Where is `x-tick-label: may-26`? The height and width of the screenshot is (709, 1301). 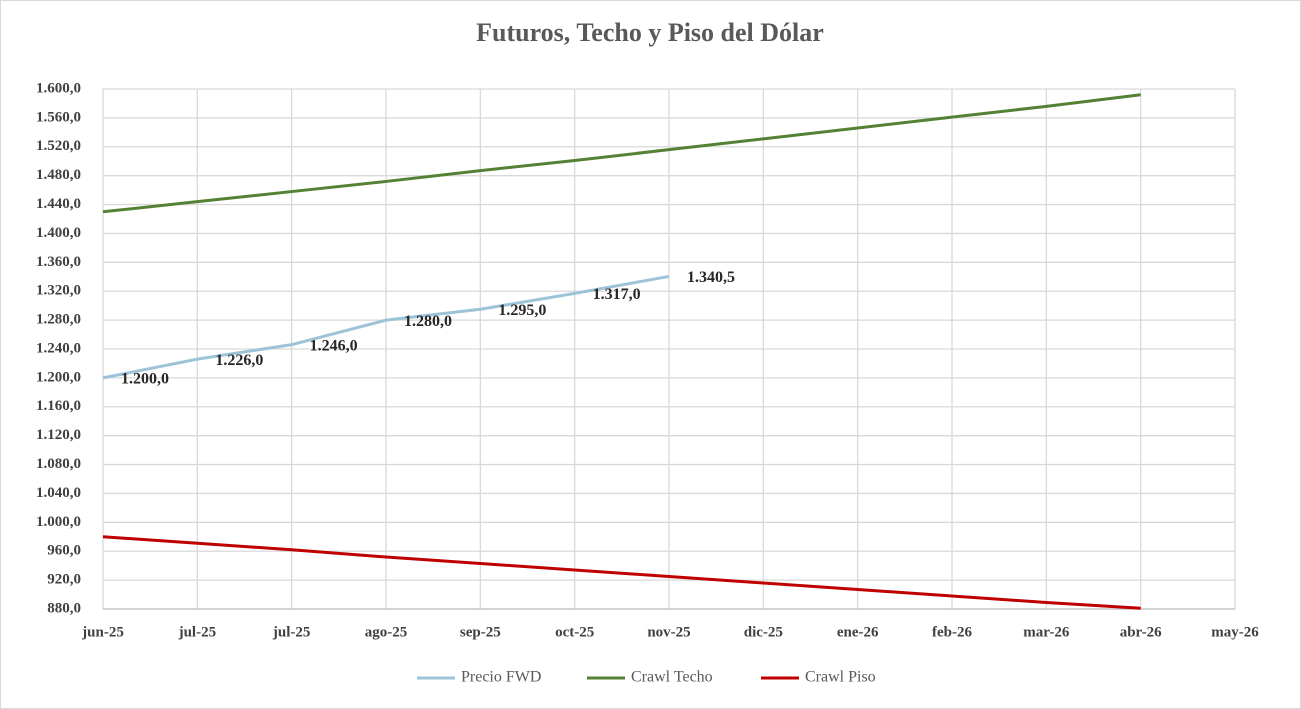 x-tick-label: may-26 is located at coordinates (1235, 632).